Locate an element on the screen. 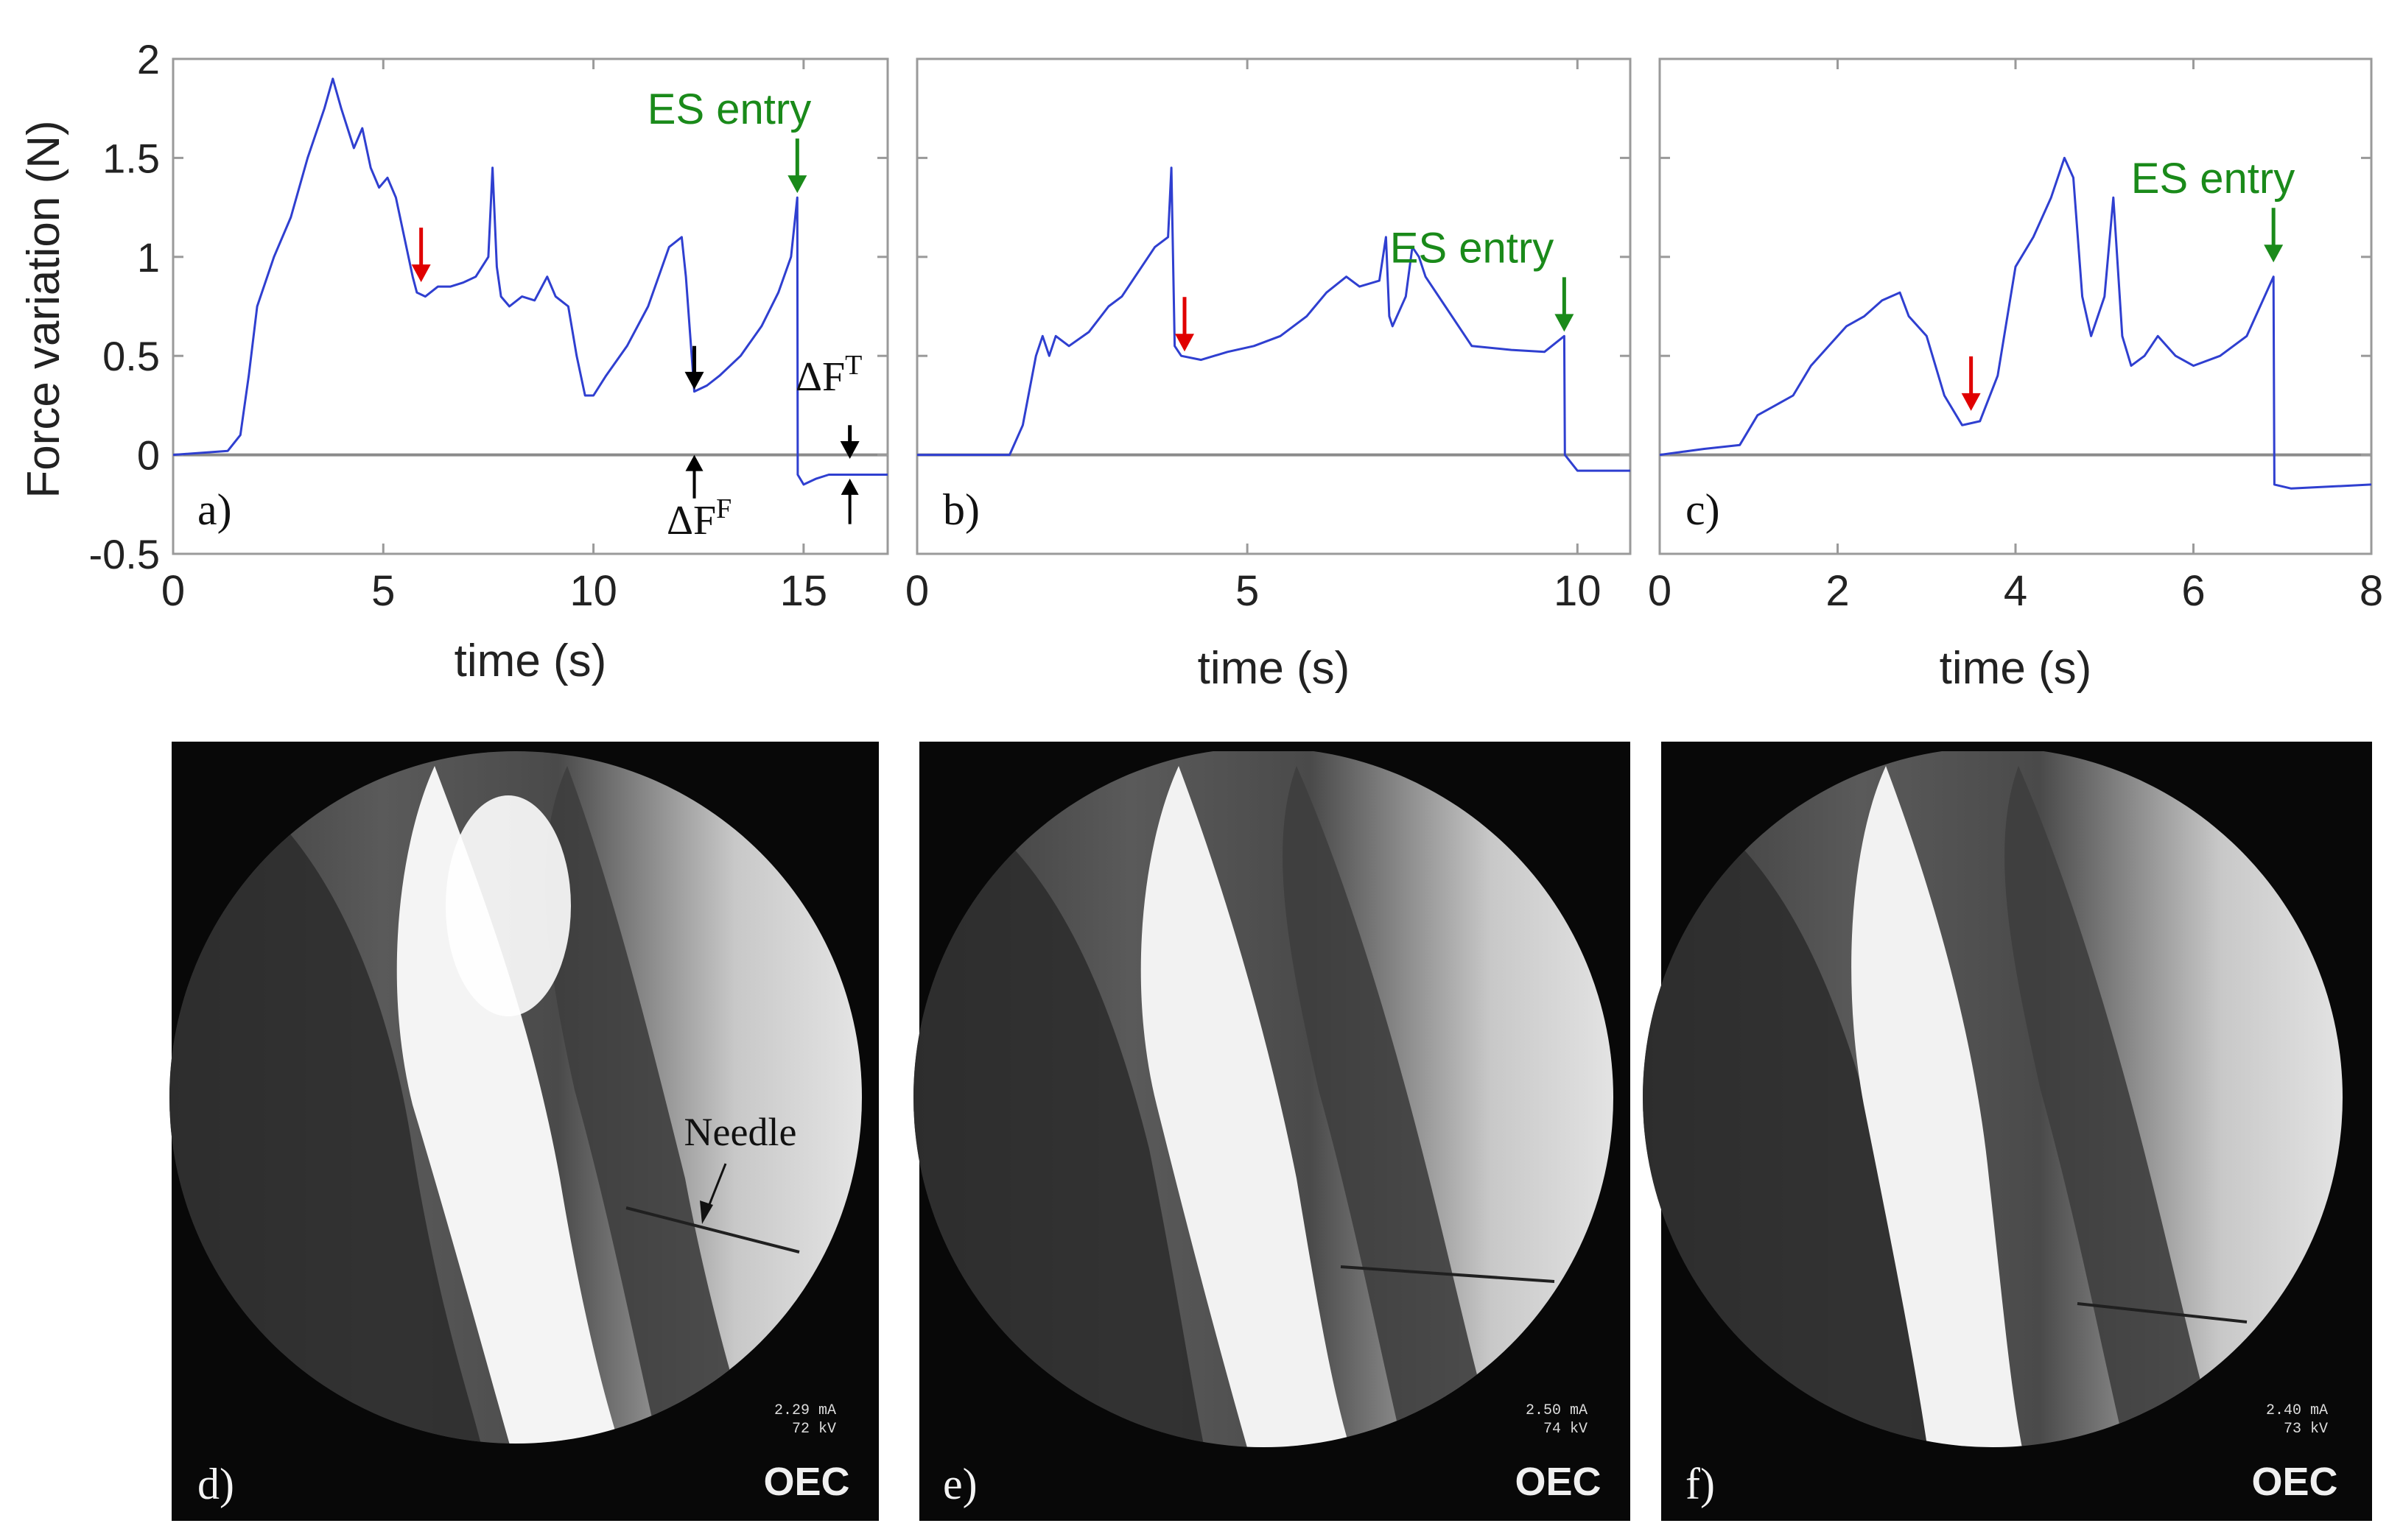  needle-label: Needle is located at coordinates (740, 1132).